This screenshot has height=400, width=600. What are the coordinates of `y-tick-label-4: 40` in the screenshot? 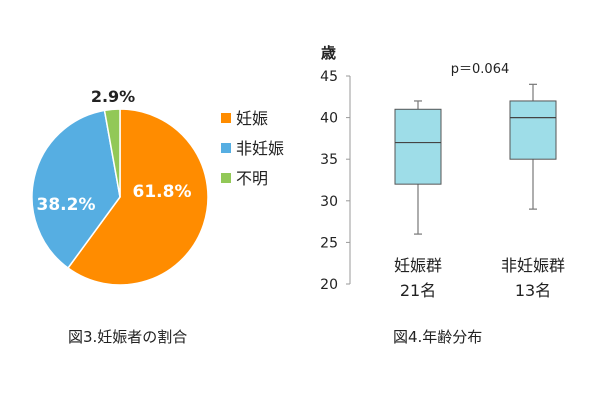 It's located at (329, 119).